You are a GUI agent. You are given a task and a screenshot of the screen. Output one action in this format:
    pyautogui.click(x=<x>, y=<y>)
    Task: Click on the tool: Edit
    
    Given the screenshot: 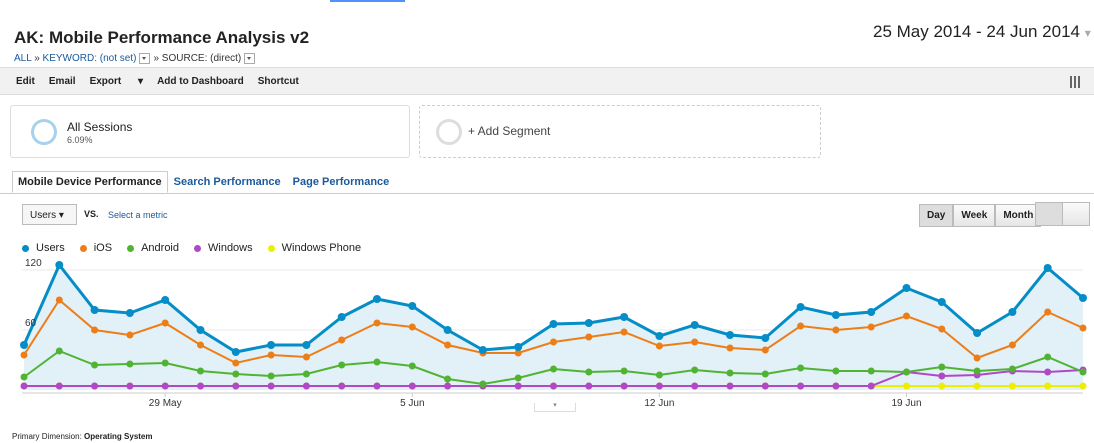 What is the action you would take?
    pyautogui.click(x=25, y=81)
    